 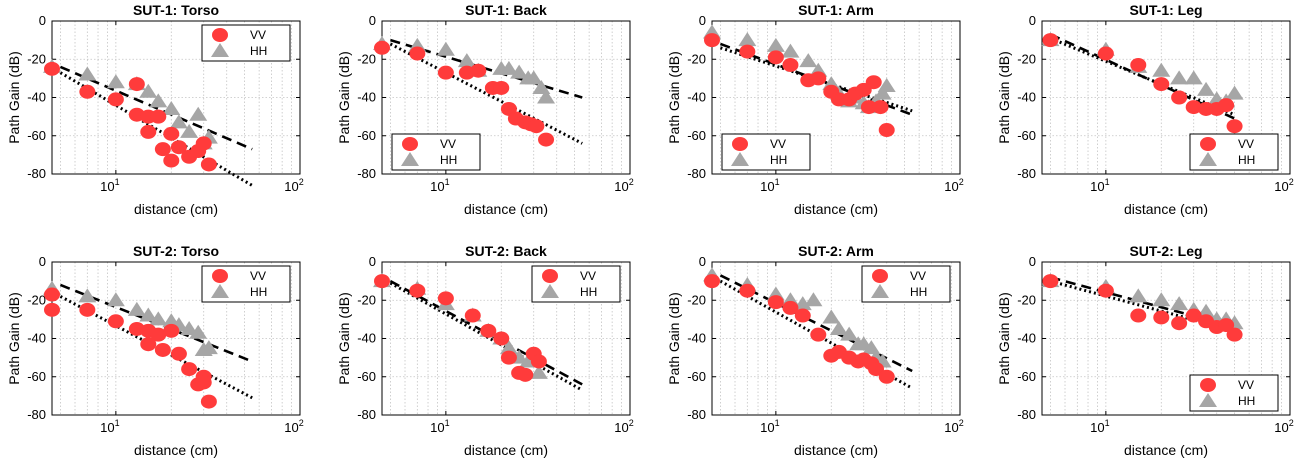 What do you see at coordinates (1291, 182) in the screenshot?
I see `x-tick-exponent: 2` at bounding box center [1291, 182].